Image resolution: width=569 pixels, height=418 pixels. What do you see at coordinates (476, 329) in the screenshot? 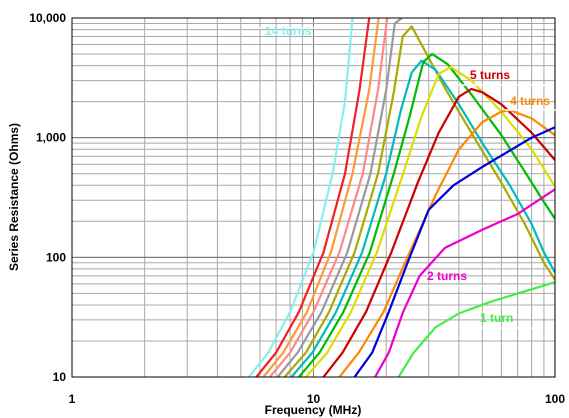
I see `series-line-1-turns` at bounding box center [476, 329].